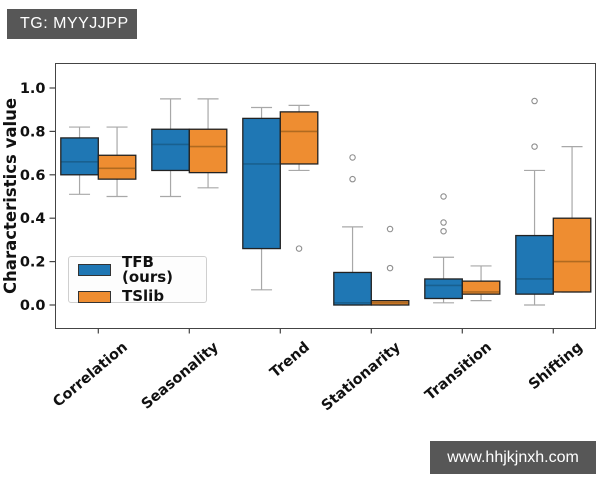 Image resolution: width=600 pixels, height=480 pixels. Describe the element at coordinates (79, 156) in the screenshot. I see `box-tfb-ours-correlation` at that location.